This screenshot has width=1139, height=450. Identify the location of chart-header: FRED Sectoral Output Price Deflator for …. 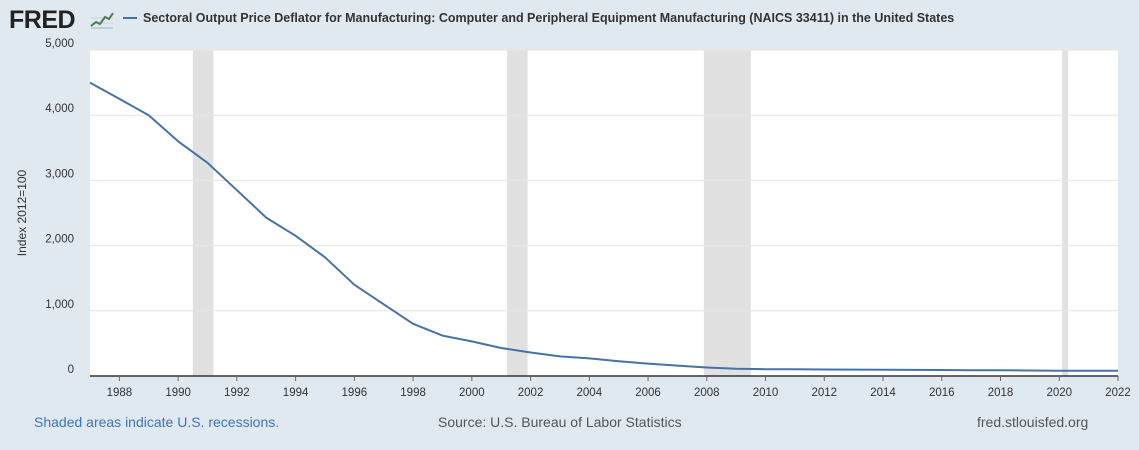
(569, 18).